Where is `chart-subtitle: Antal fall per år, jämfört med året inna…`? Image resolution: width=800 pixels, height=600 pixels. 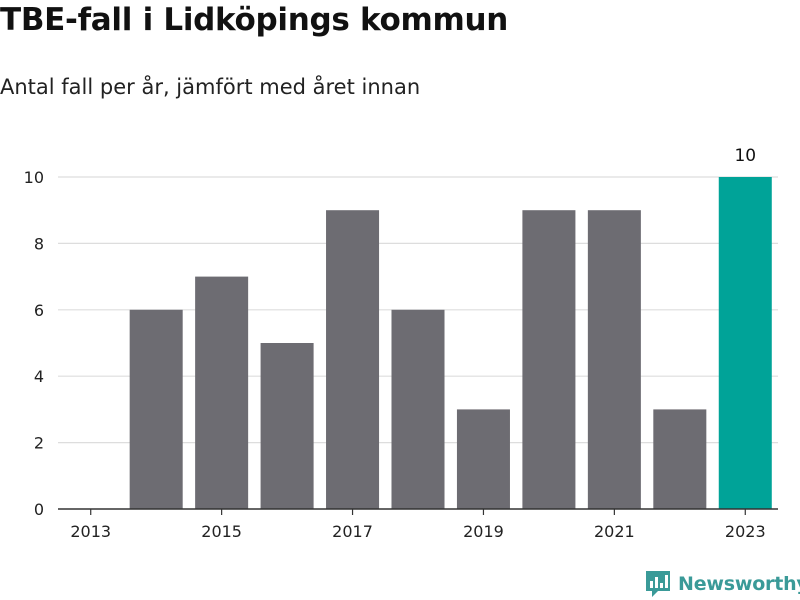 chart-subtitle: Antal fall per år, jämfört med året inna… is located at coordinates (210, 87).